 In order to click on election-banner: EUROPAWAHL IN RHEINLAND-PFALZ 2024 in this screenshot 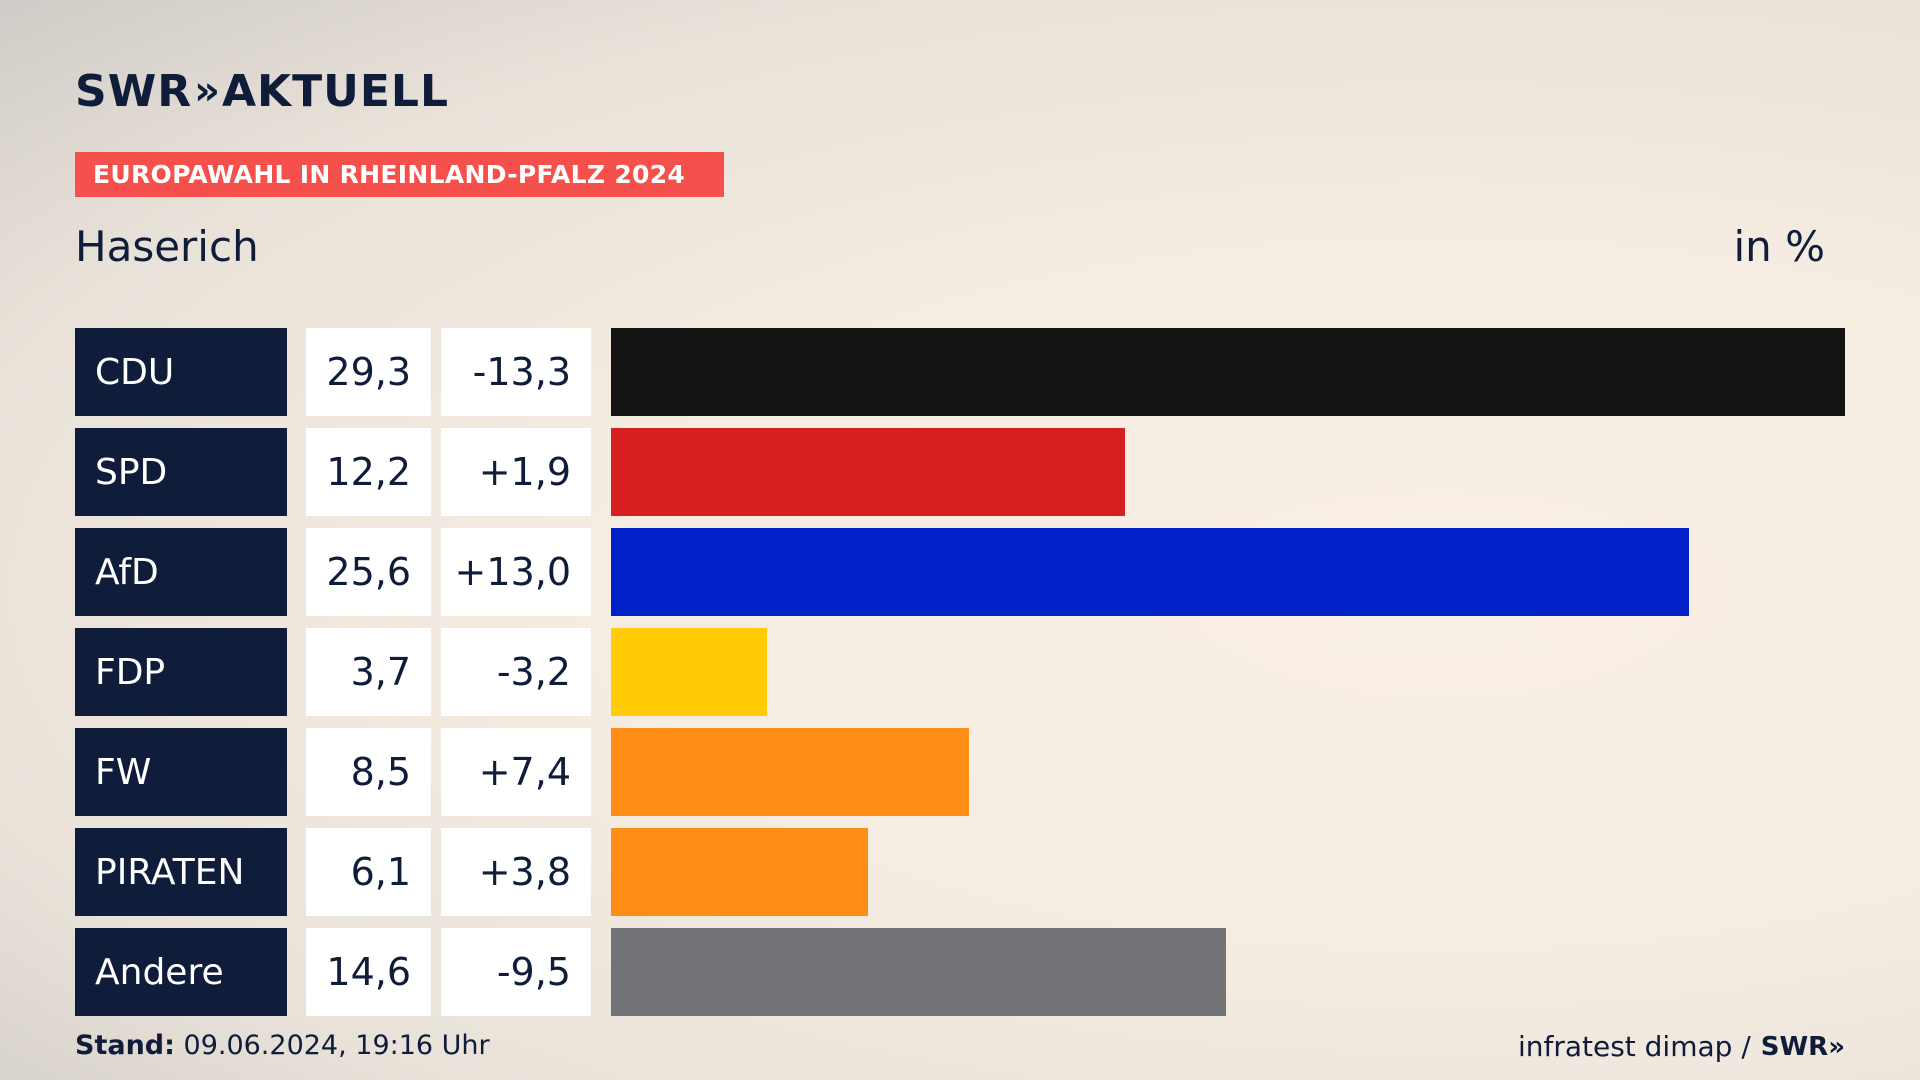, I will do `click(399, 174)`.